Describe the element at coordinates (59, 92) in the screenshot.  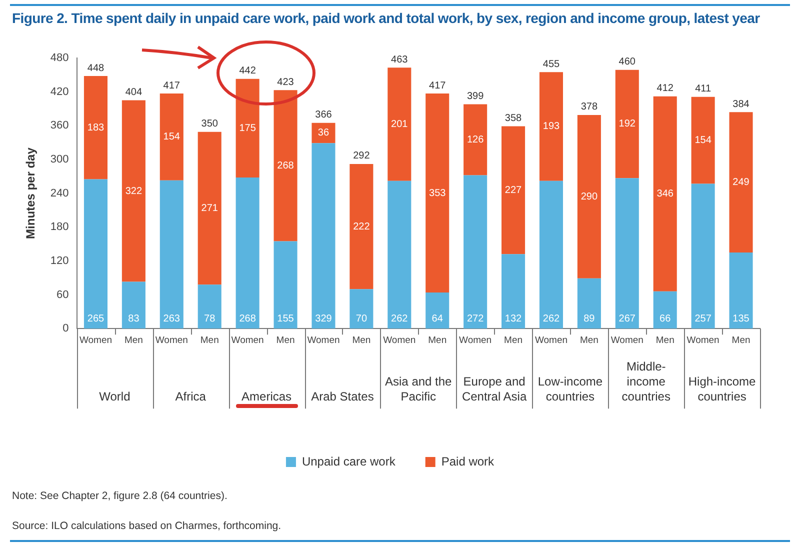
I see `y-tick-label: 420` at that location.